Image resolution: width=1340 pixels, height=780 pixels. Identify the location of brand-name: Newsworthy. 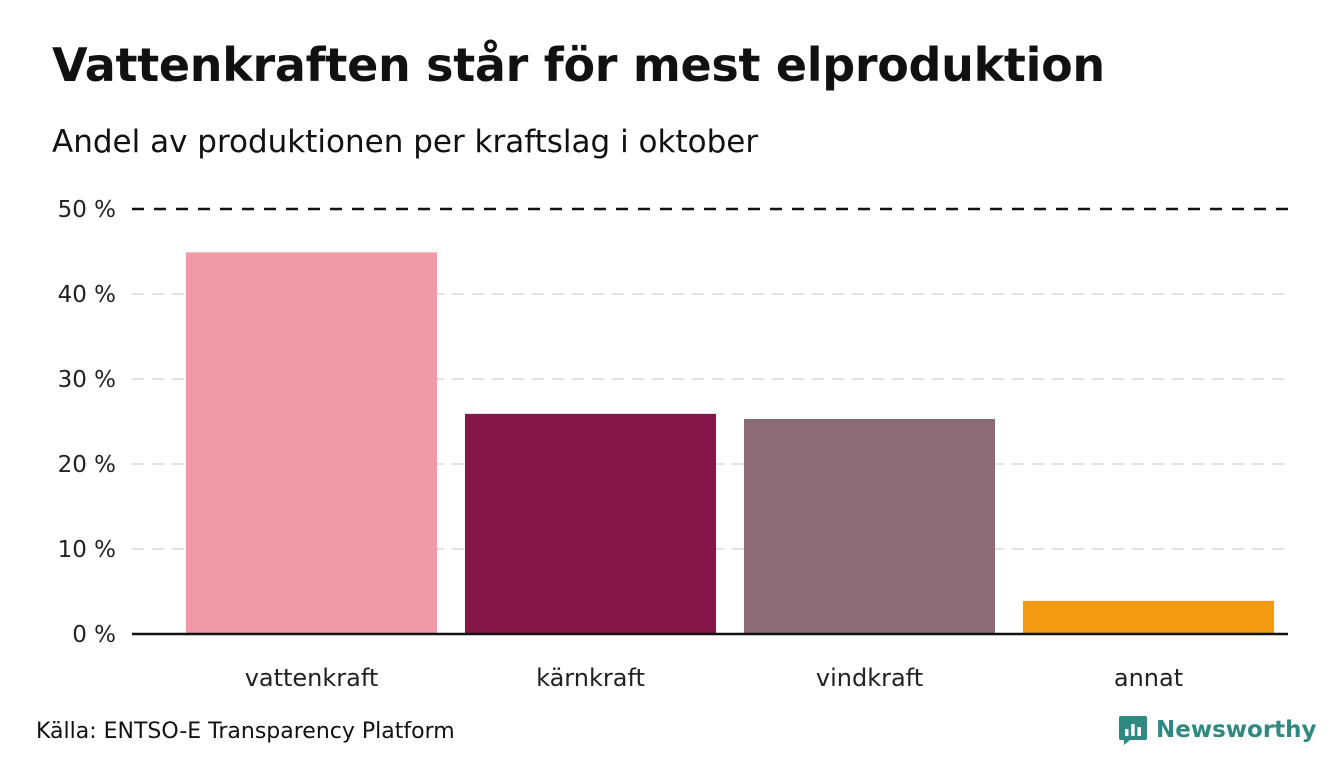
(1236, 730).